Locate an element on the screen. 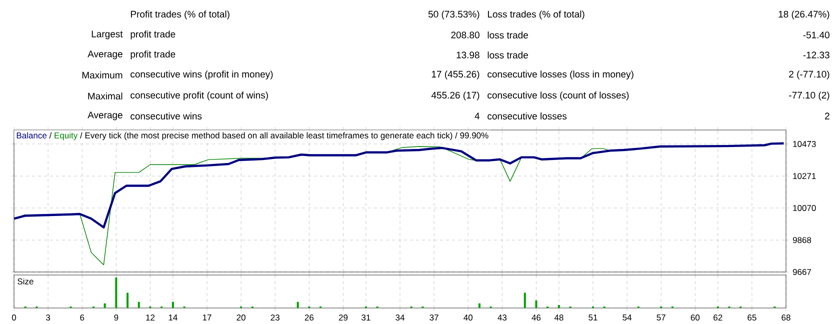  text: 50 (73.53%) is located at coordinates (454, 15).